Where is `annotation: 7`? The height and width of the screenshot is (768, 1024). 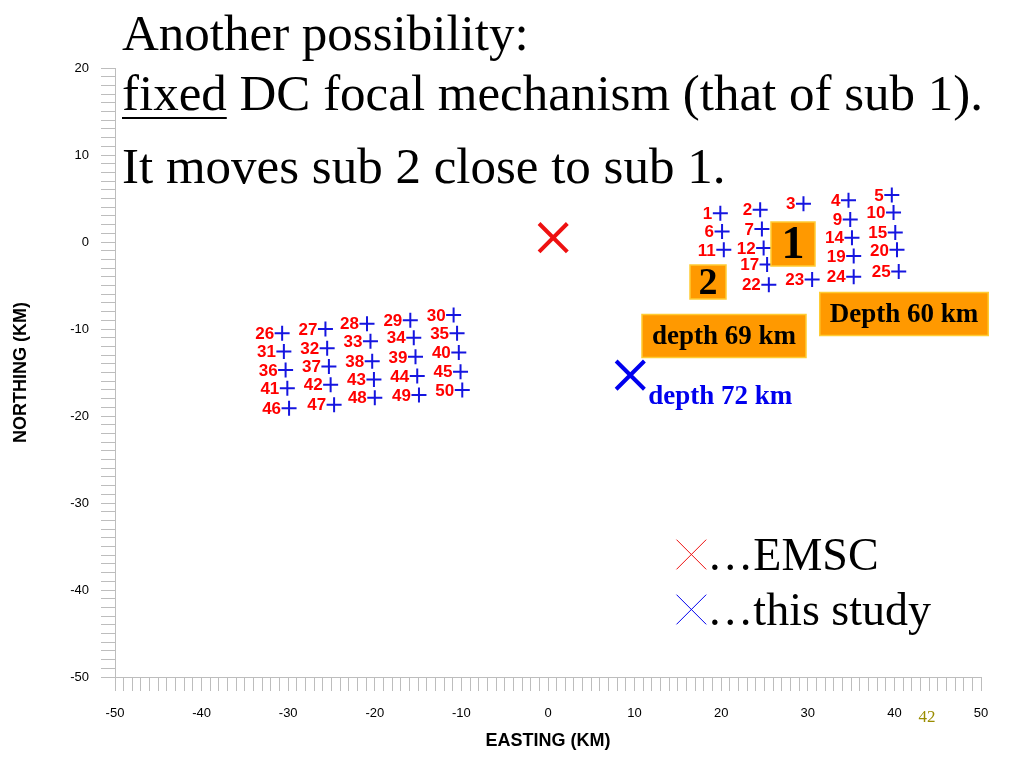
annotation: 7 is located at coordinates (749, 229).